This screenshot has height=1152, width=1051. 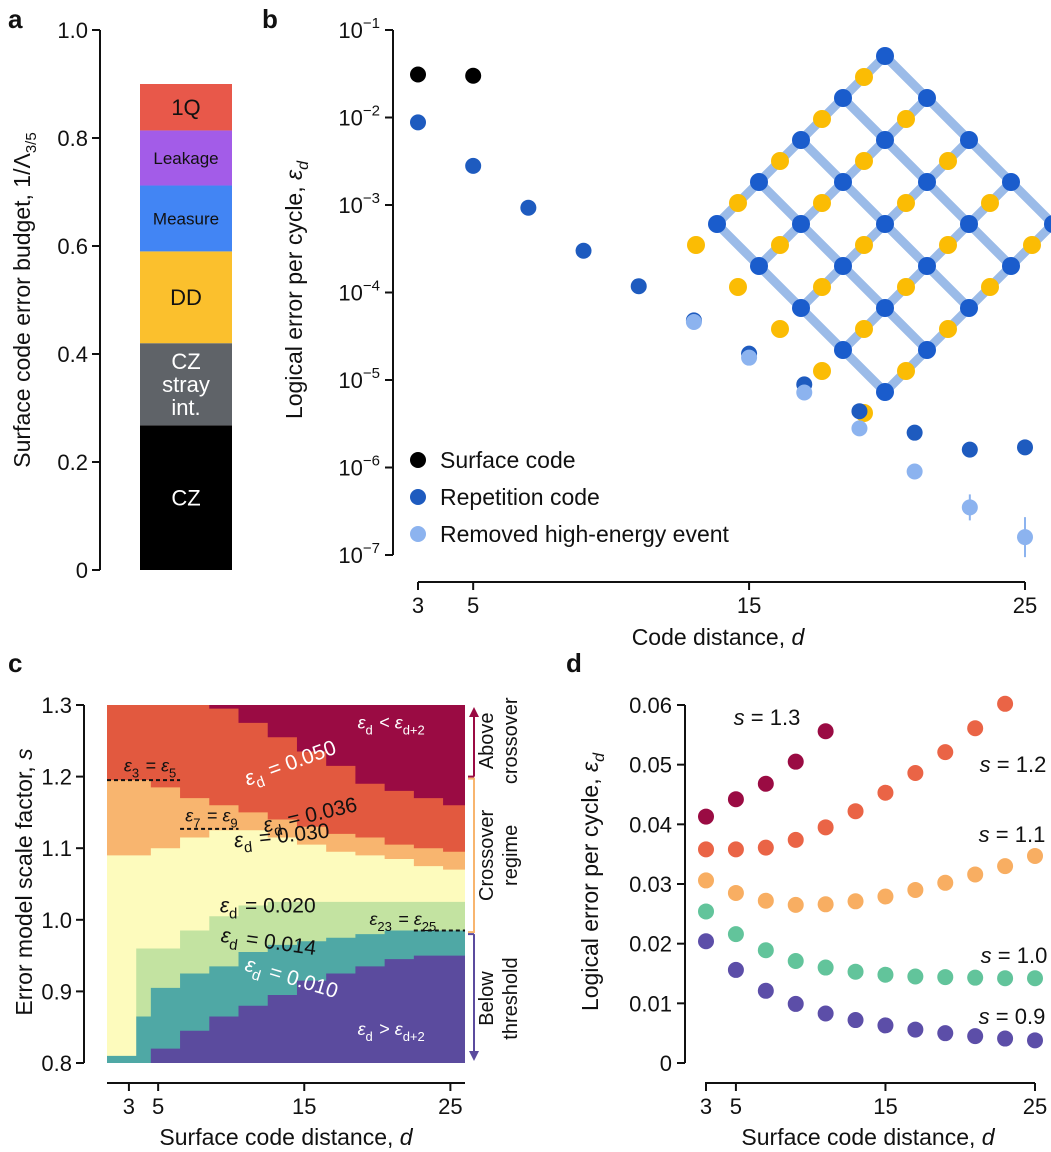 What do you see at coordinates (185, 407) in the screenshot?
I see `bar-segment-label: int.` at bounding box center [185, 407].